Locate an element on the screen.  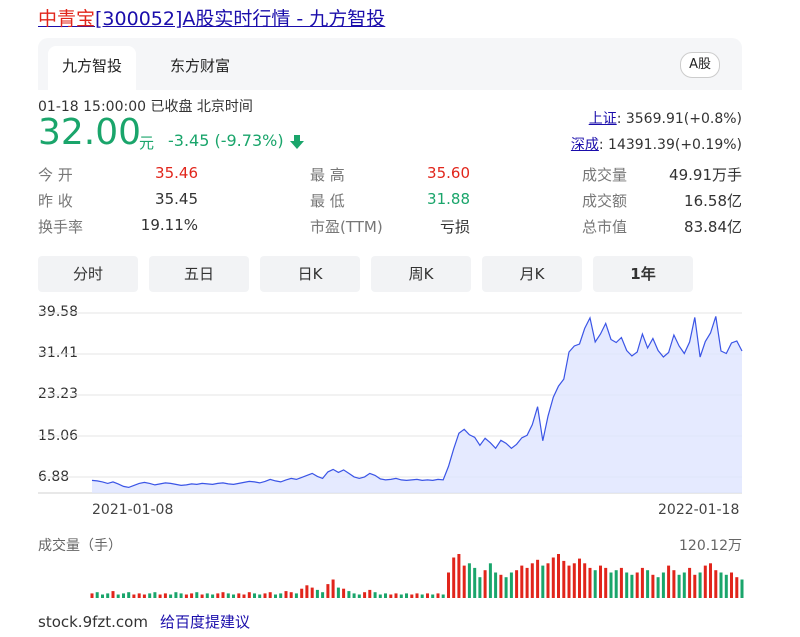
y-tick-label: 23.23 is located at coordinates (58, 394).